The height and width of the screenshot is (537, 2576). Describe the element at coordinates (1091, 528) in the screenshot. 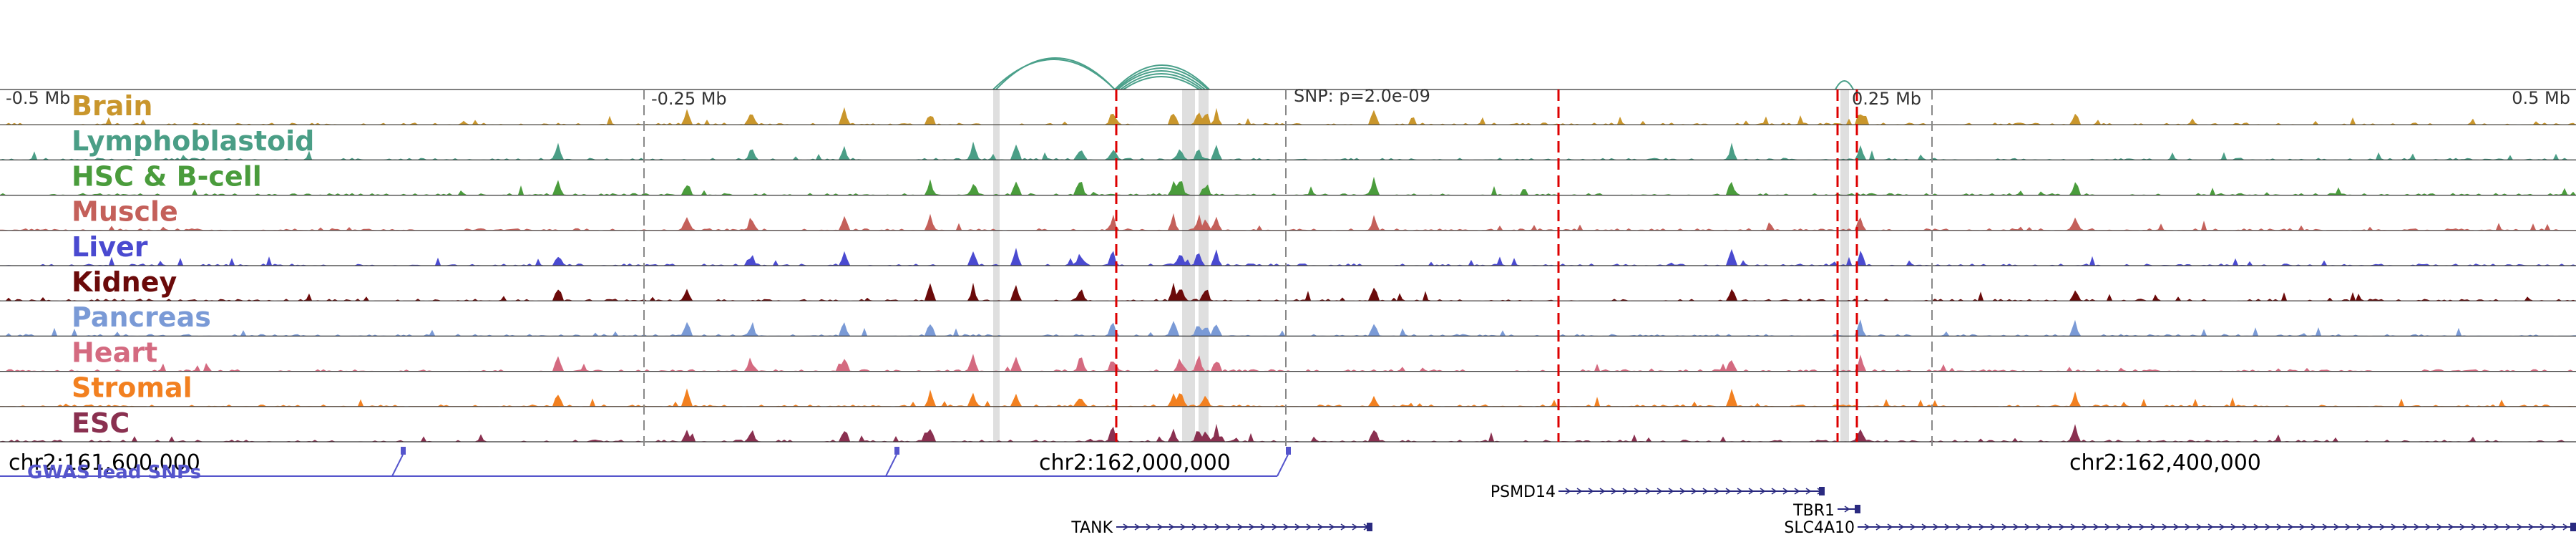

I see `gene-label: TANK` at that location.